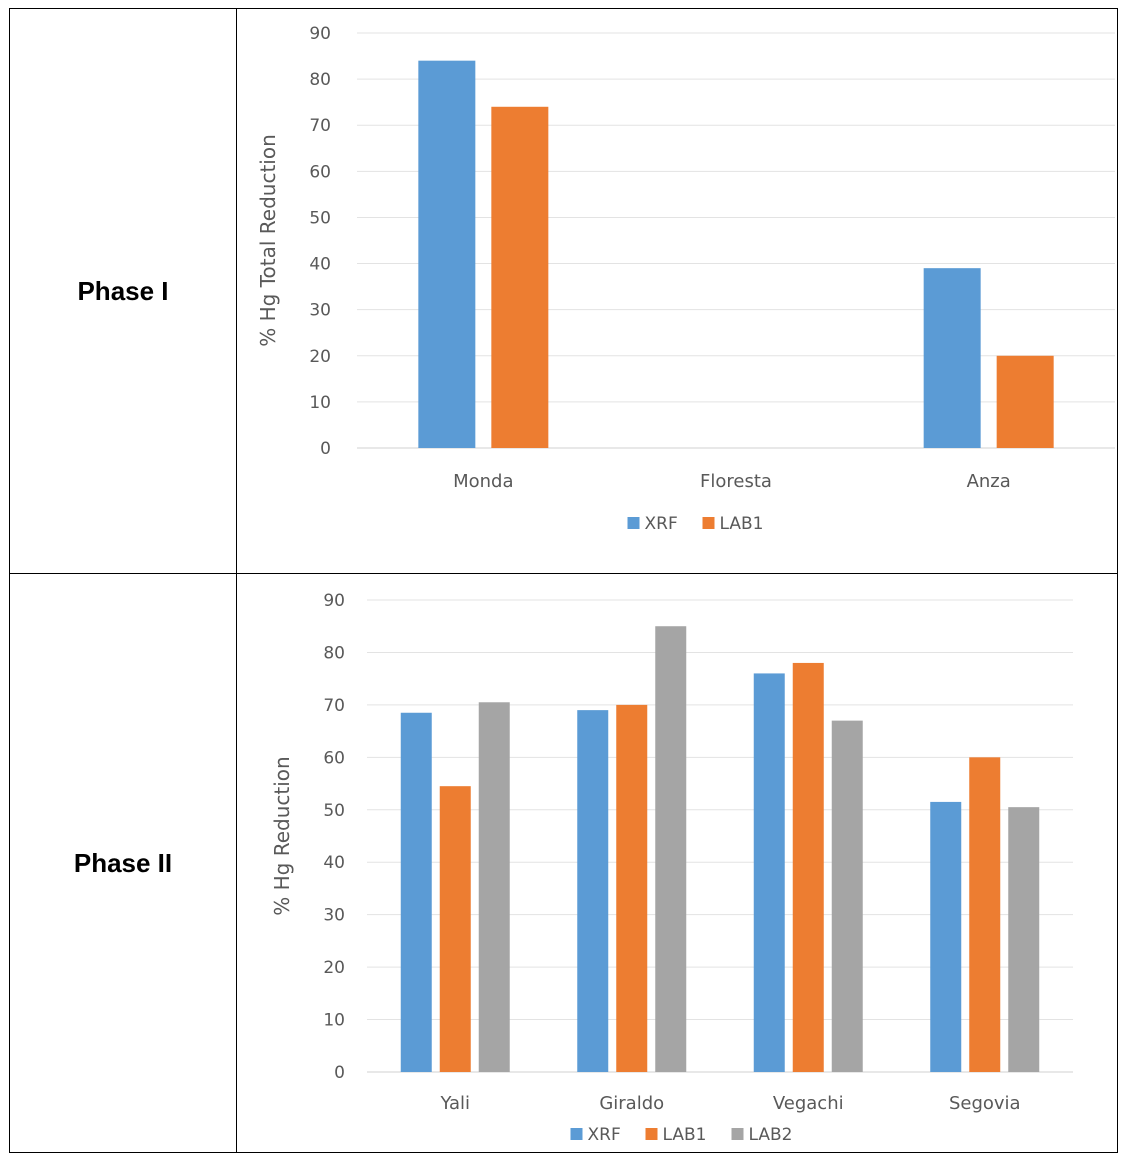 The width and height of the screenshot is (1127, 1156). I want to click on category-label: Floresta, so click(736, 481).